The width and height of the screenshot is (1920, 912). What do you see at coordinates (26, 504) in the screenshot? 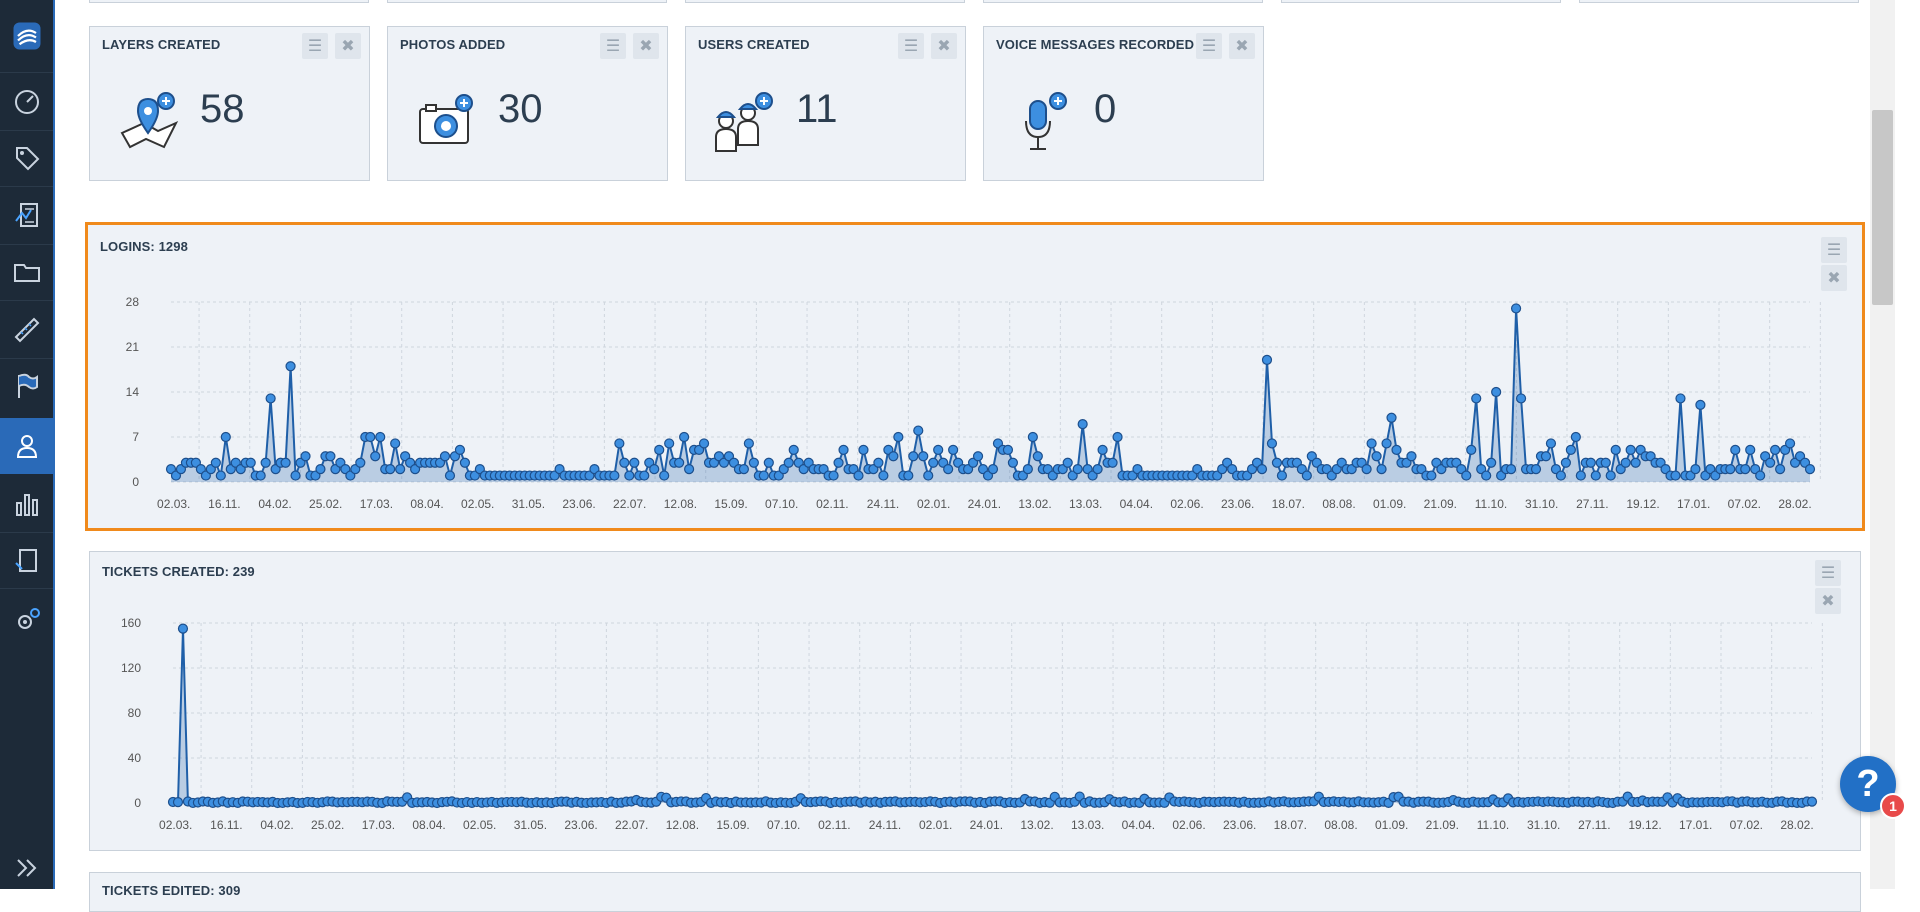
I see `bar-chart-icon` at bounding box center [26, 504].